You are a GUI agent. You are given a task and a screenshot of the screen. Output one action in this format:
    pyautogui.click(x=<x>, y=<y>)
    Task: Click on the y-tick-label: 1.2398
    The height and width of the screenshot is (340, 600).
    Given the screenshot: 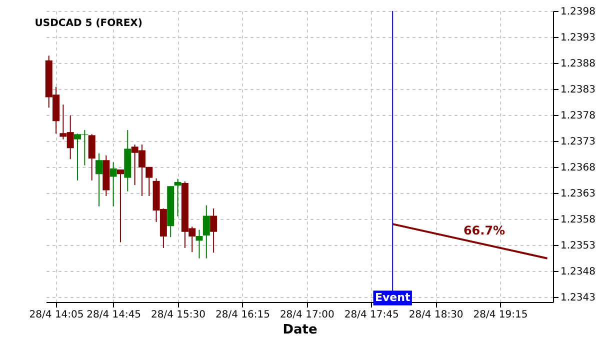 What is the action you would take?
    pyautogui.click(x=578, y=12)
    